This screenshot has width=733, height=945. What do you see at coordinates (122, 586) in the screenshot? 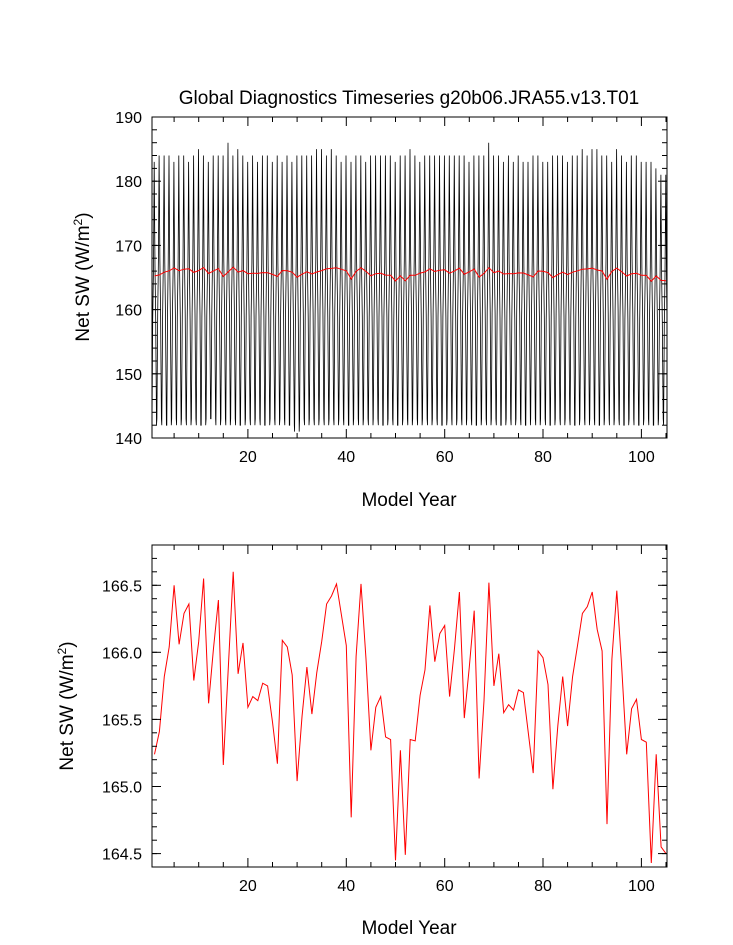
I see `bottom-y-tick-label: 166.5` at bounding box center [122, 586].